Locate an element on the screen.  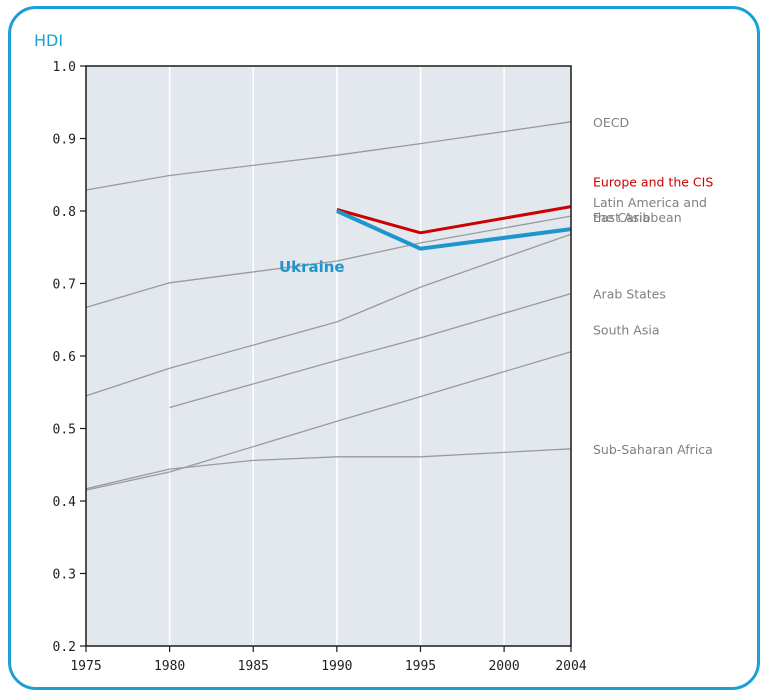
x-tick-label: 1995 is located at coordinates (420, 666).